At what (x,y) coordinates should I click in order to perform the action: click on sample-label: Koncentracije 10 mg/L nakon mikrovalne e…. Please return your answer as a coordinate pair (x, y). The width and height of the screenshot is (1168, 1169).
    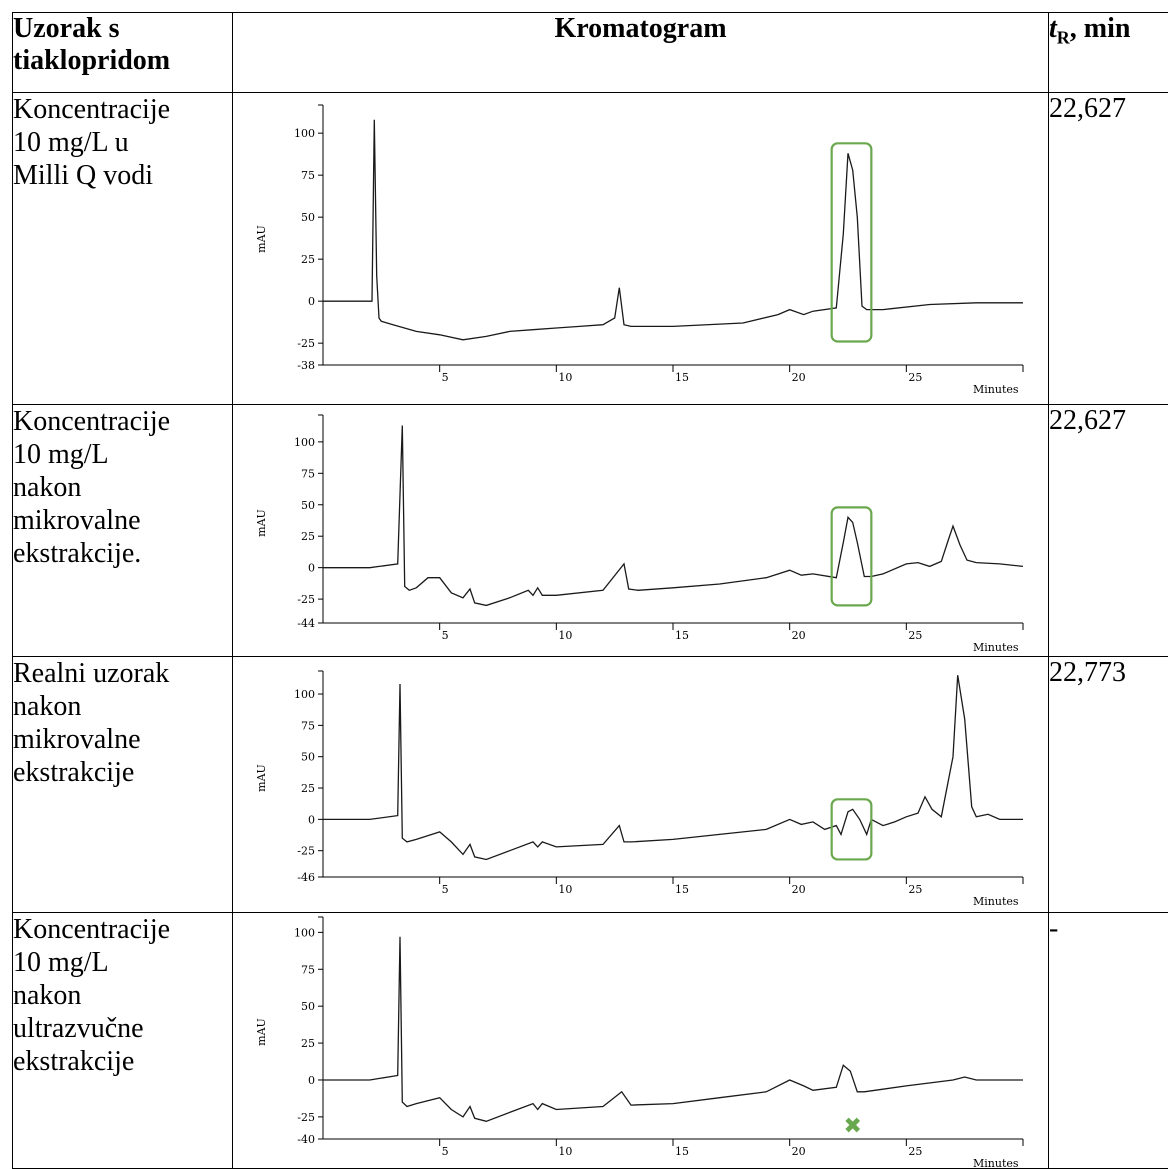
    Looking at the image, I should click on (123, 531).